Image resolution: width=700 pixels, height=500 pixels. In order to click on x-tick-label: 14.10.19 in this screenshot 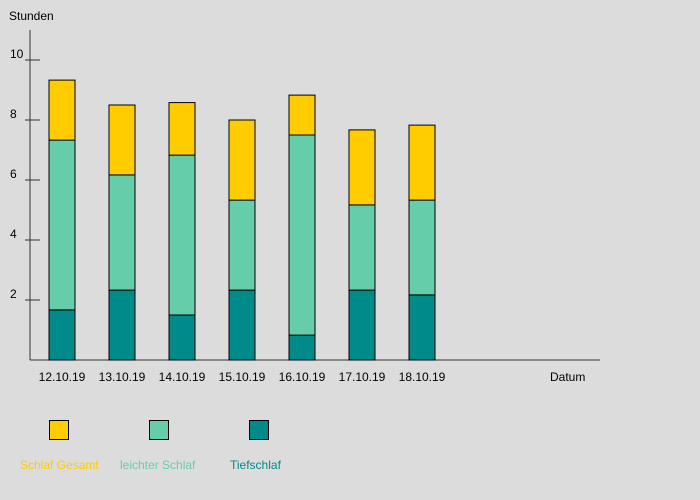, I will do `click(182, 377)`.